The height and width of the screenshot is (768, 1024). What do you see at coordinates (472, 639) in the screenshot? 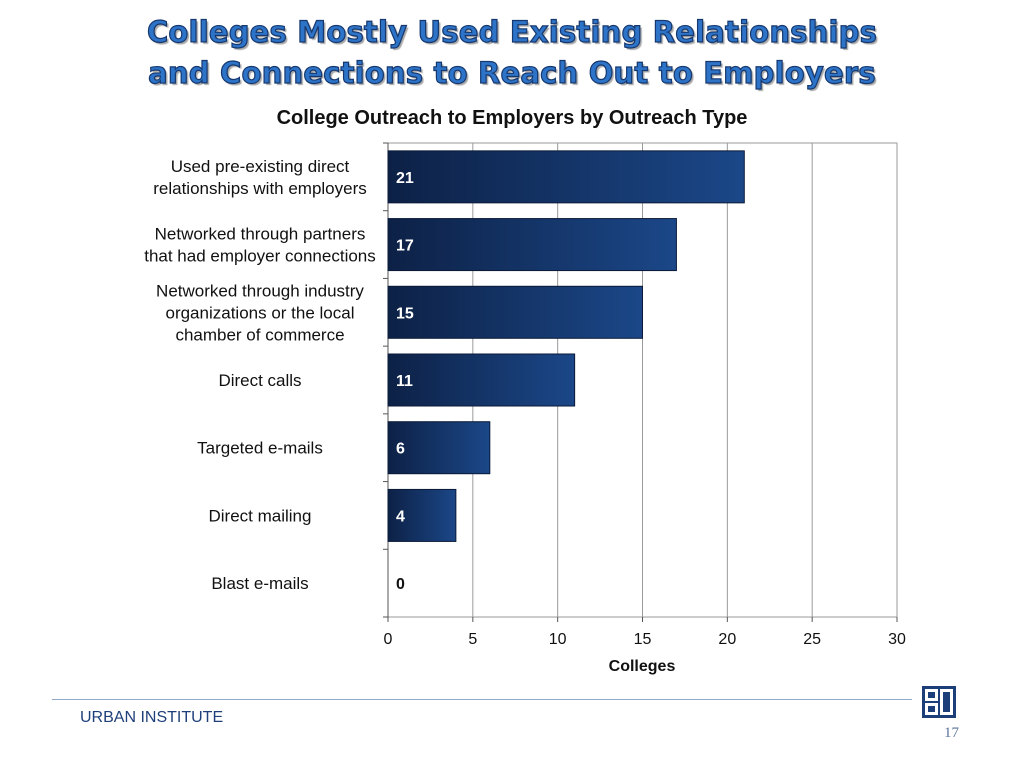
I see `x-tick-label: 5` at bounding box center [472, 639].